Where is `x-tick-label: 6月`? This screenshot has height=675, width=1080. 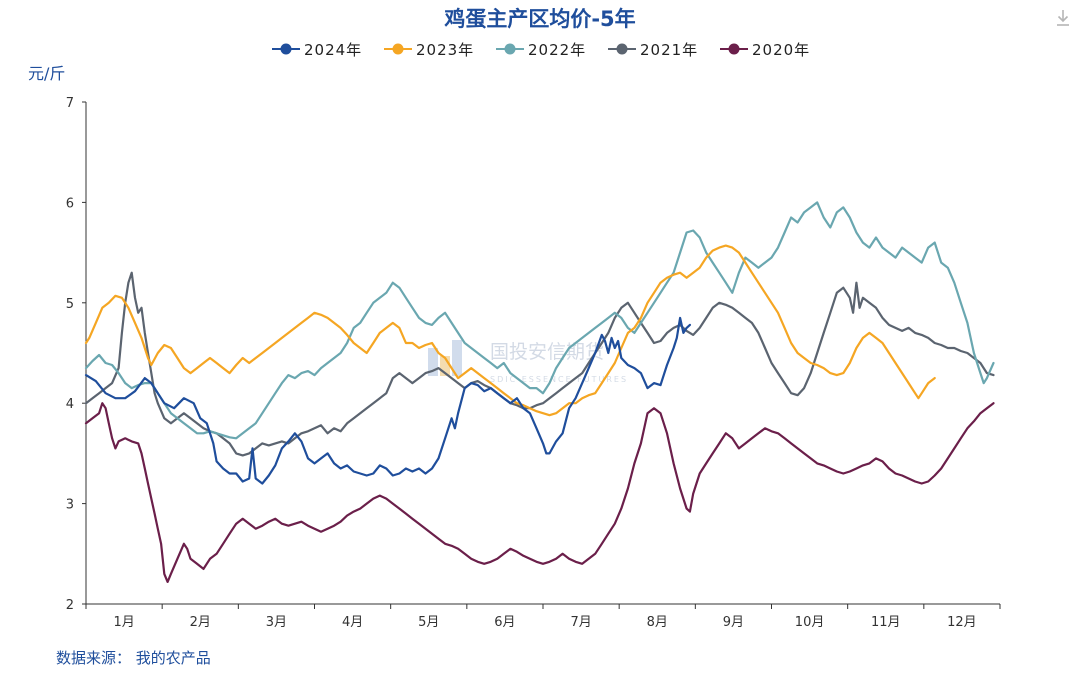 x-tick-label: 6月 is located at coordinates (504, 622).